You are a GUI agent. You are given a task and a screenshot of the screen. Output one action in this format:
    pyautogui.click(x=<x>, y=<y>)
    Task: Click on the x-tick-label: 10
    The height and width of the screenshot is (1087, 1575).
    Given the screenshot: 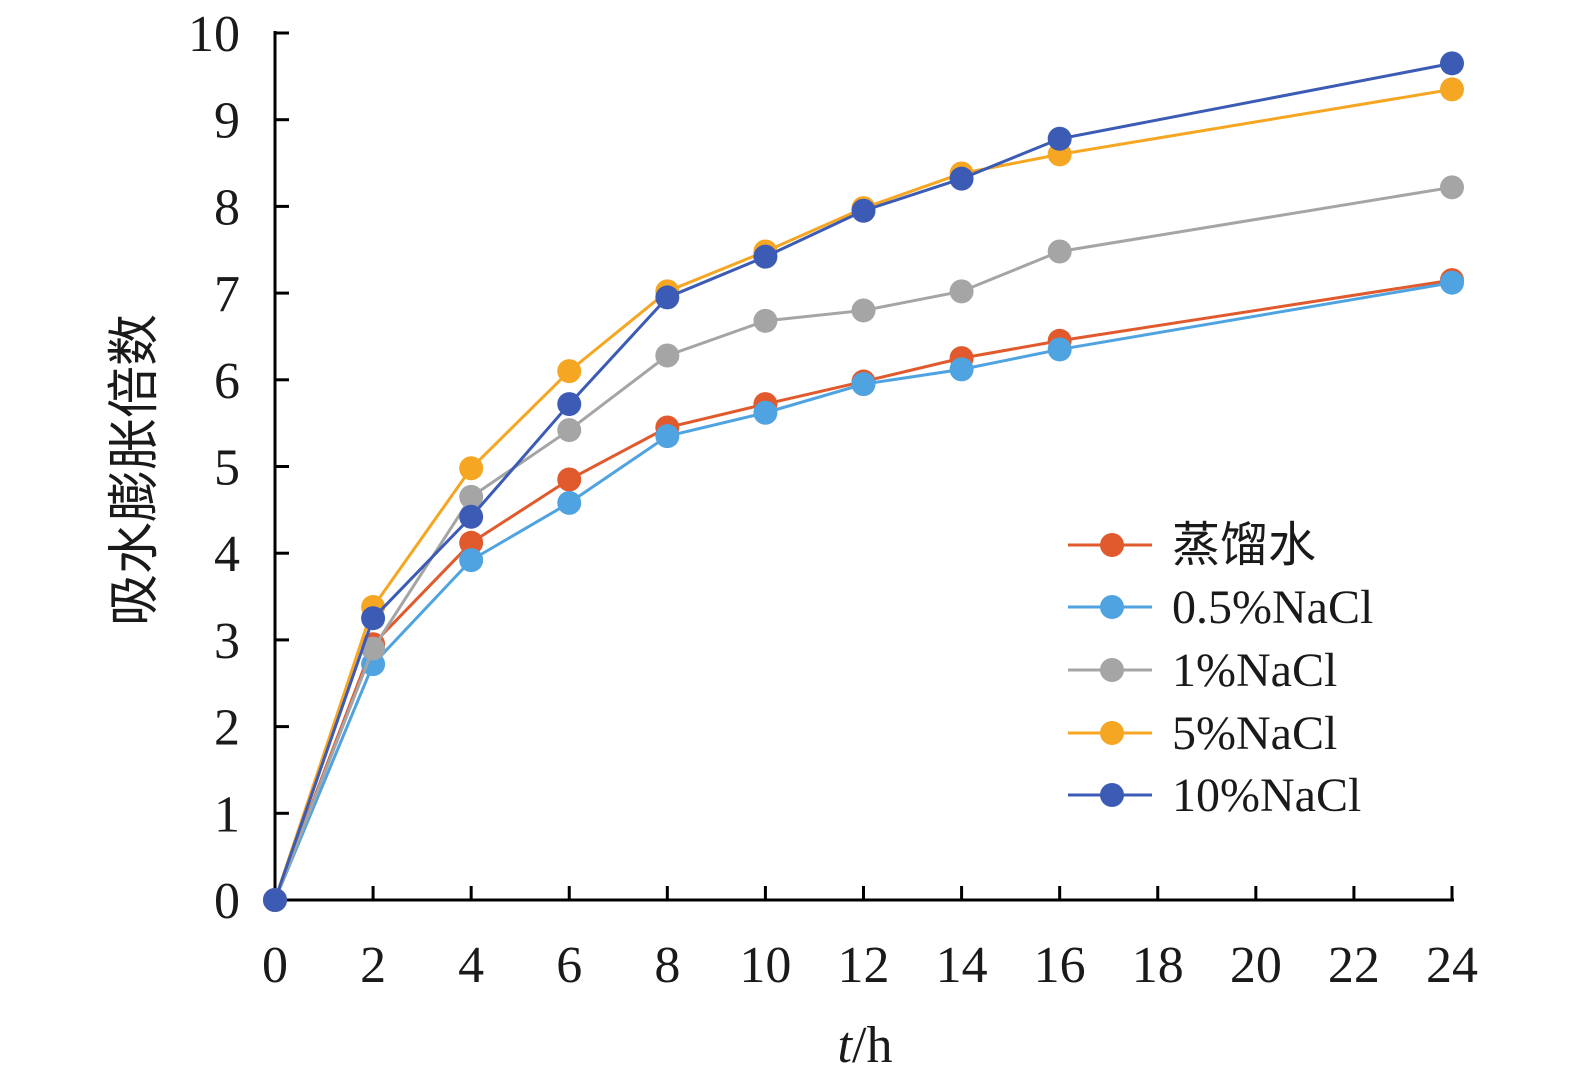 What is the action you would take?
    pyautogui.click(x=765, y=965)
    